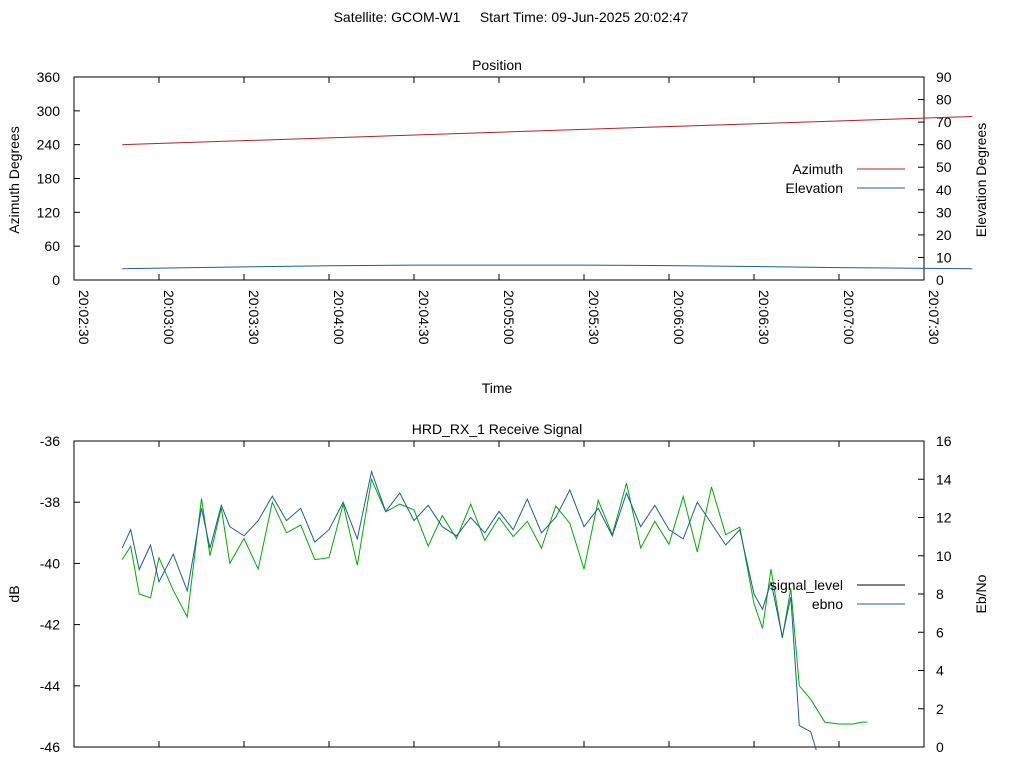 This screenshot has width=1024, height=768. What do you see at coordinates (944, 100) in the screenshot?
I see `position-y2-tick-label: 80` at bounding box center [944, 100].